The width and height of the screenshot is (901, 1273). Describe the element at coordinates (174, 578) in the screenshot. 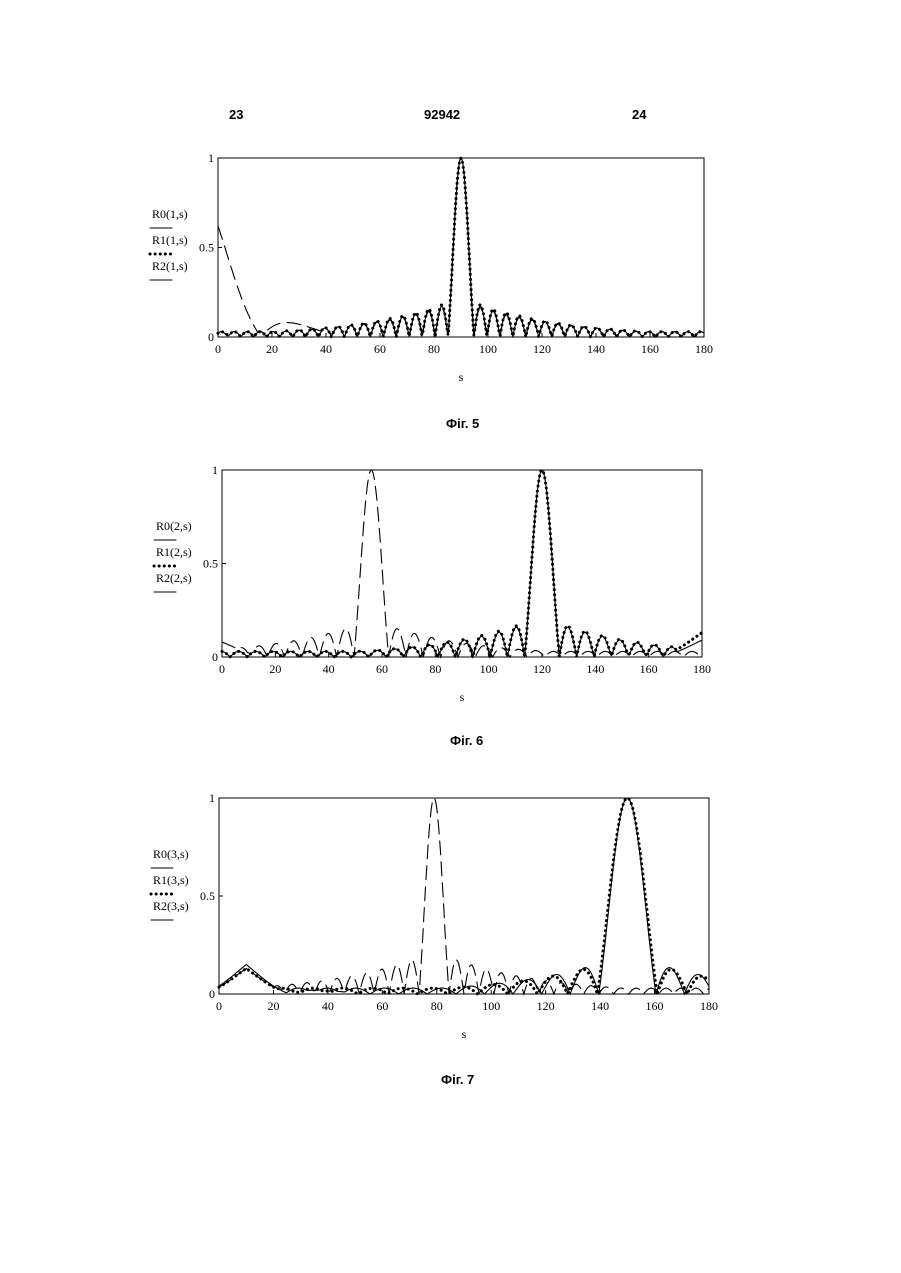

I see `legend-label: R2(2,s)` at that location.